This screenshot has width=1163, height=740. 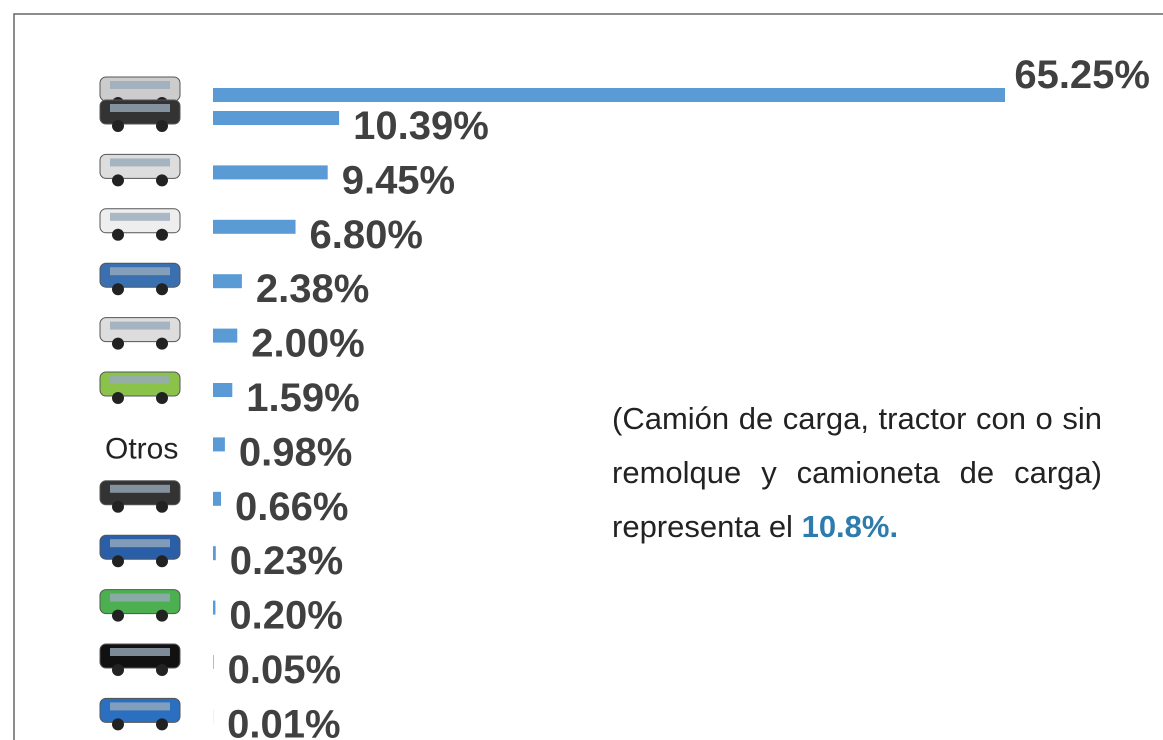 I want to click on value-label: 0.23%, so click(x=286, y=561).